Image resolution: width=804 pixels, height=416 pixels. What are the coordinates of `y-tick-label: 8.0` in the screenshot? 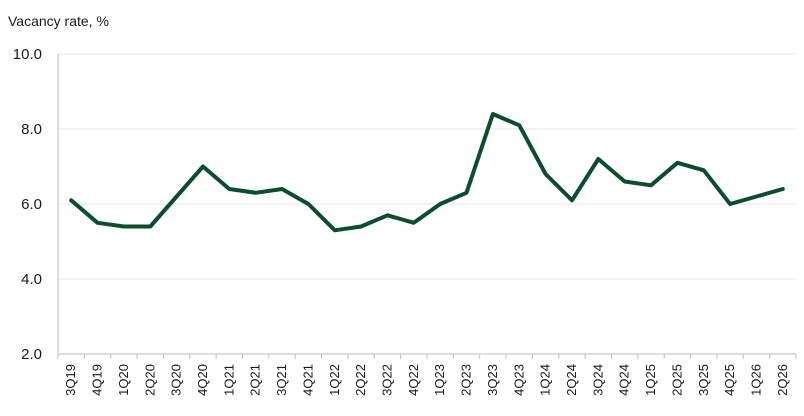 It's located at (31, 129).